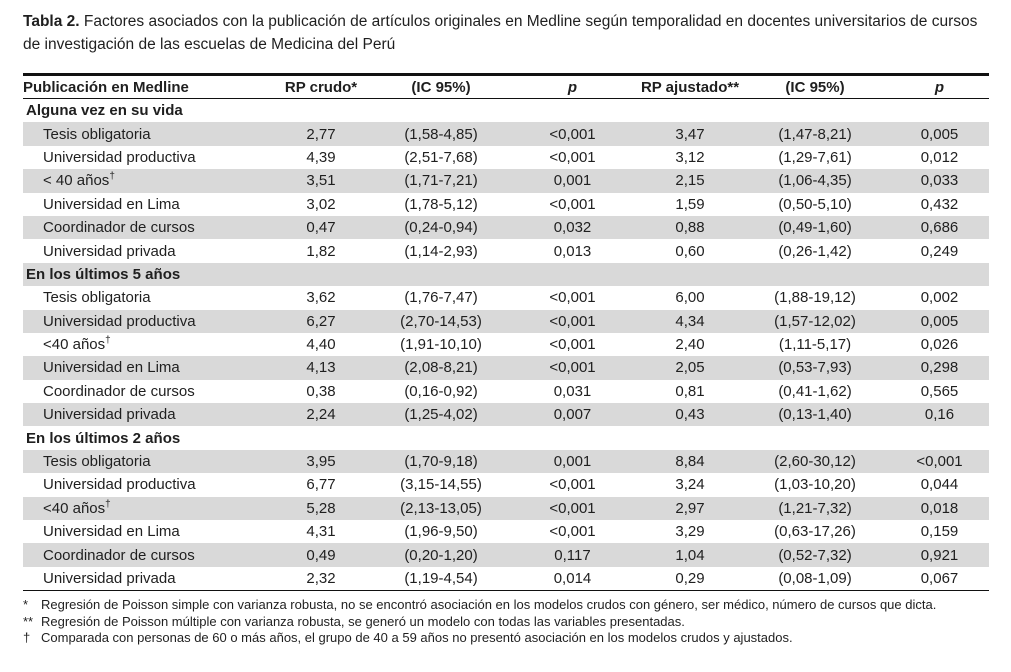  I want to click on cell-rp-crudo: 3,62, so click(321, 298).